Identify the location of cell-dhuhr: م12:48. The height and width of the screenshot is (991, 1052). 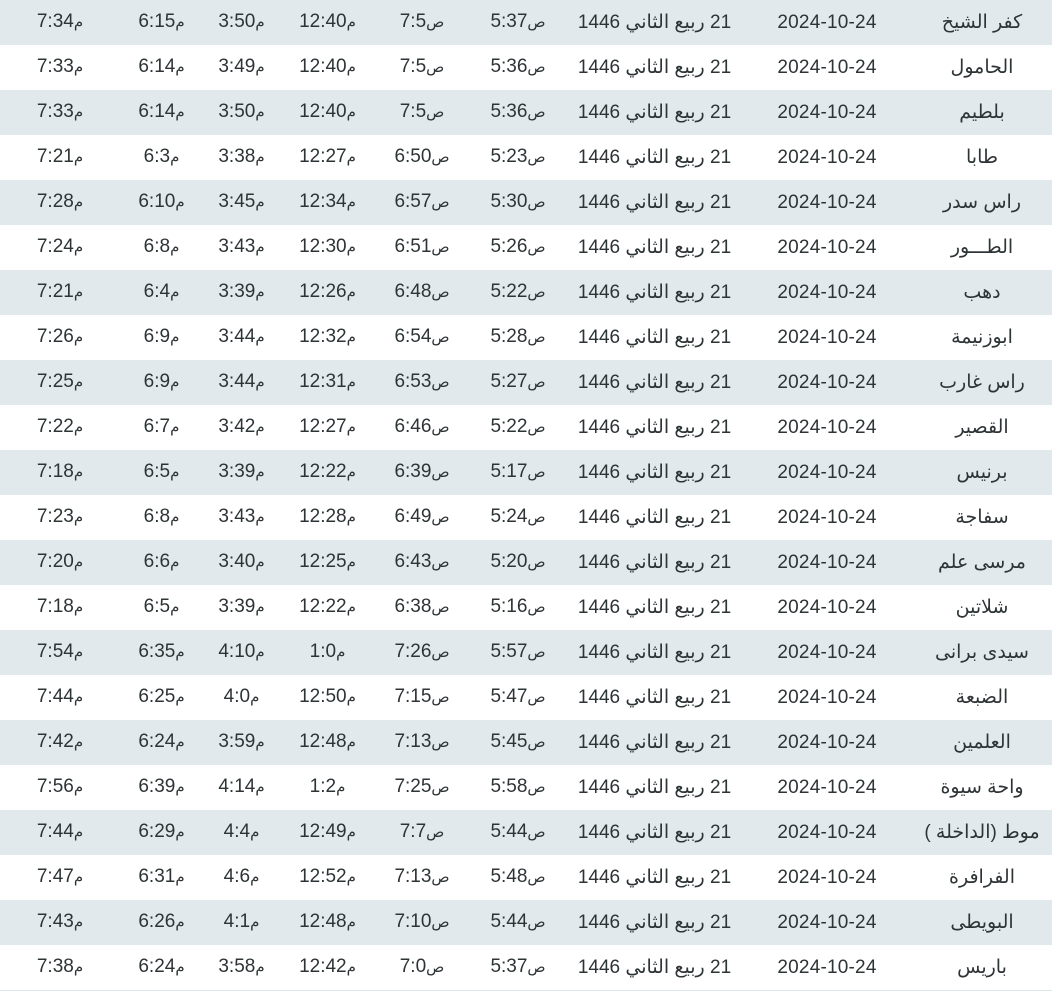
(329, 742).